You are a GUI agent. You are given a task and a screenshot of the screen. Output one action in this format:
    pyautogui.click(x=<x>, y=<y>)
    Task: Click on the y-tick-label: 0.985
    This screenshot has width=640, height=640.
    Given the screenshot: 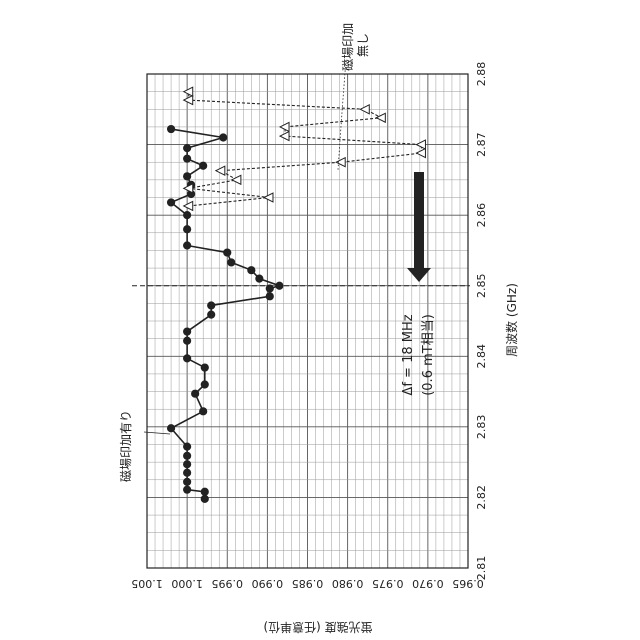 What is the action you would take?
    pyautogui.click(x=308, y=583)
    